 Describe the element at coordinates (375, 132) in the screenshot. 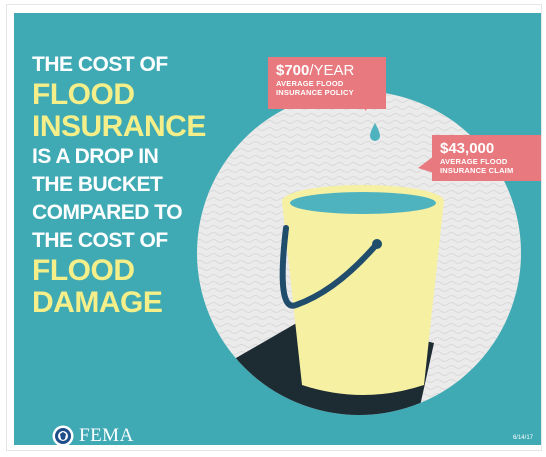

I see `water-drop` at that location.